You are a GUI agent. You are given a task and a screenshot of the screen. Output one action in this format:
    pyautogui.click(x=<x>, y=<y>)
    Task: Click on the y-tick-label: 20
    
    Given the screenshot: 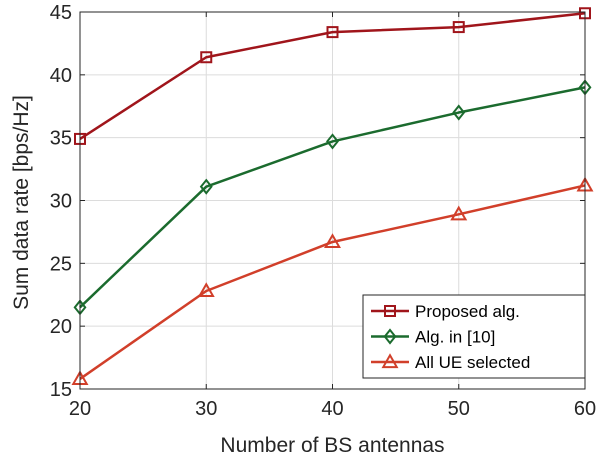 What is the action you would take?
    pyautogui.click(x=61, y=327)
    